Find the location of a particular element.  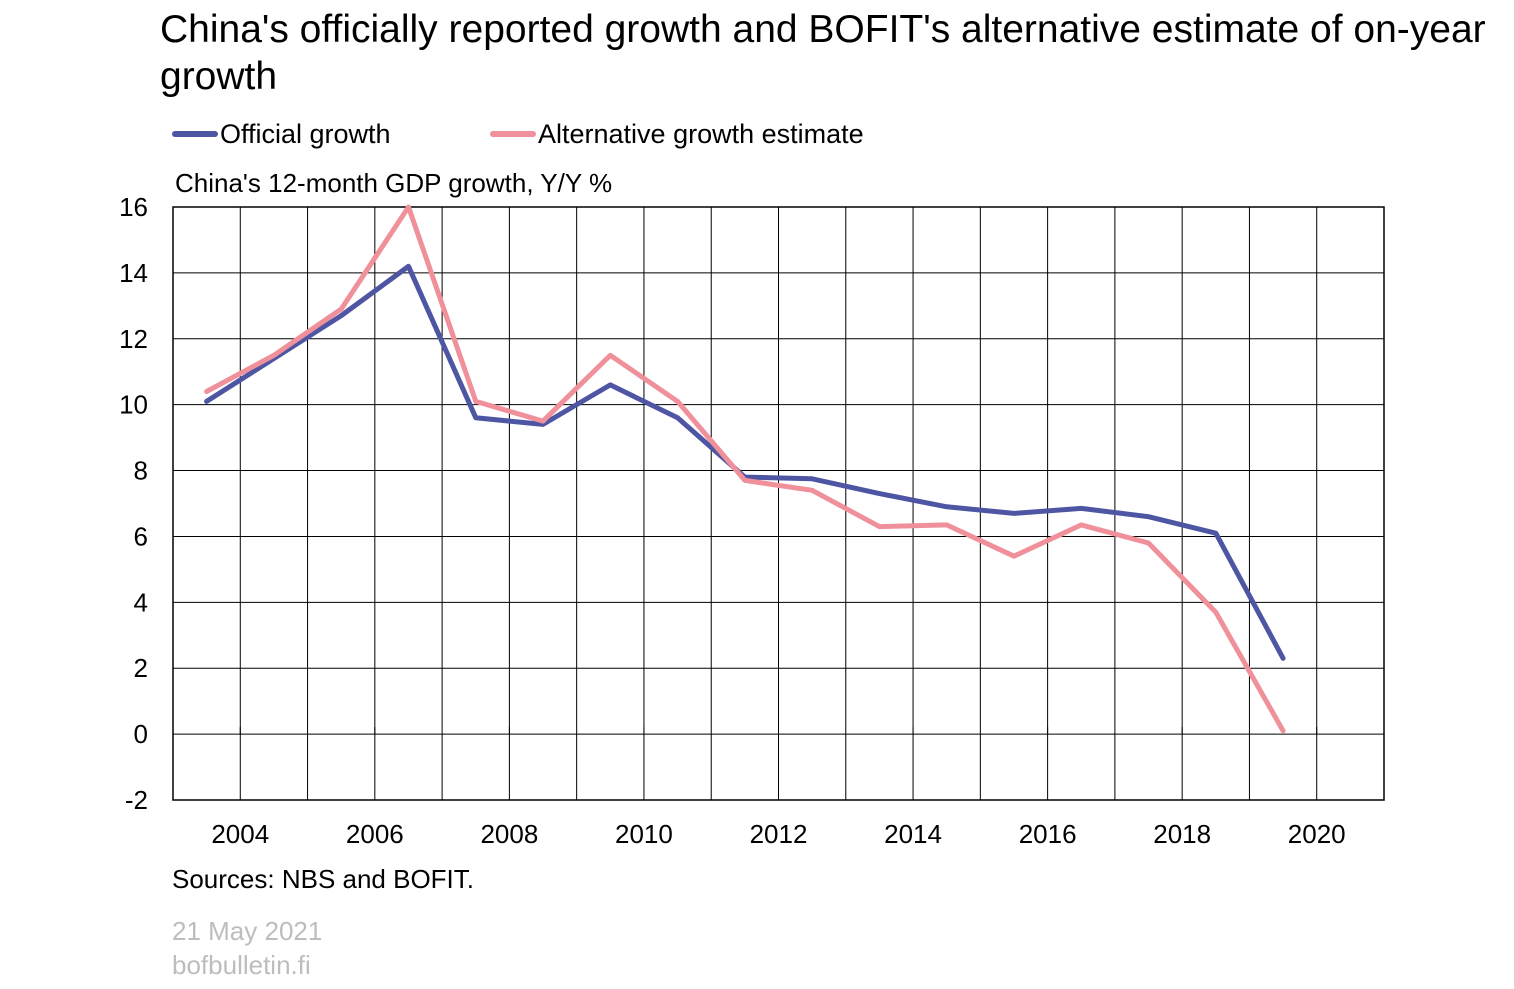

legend-label-official: Official growth is located at coordinates (305, 134).